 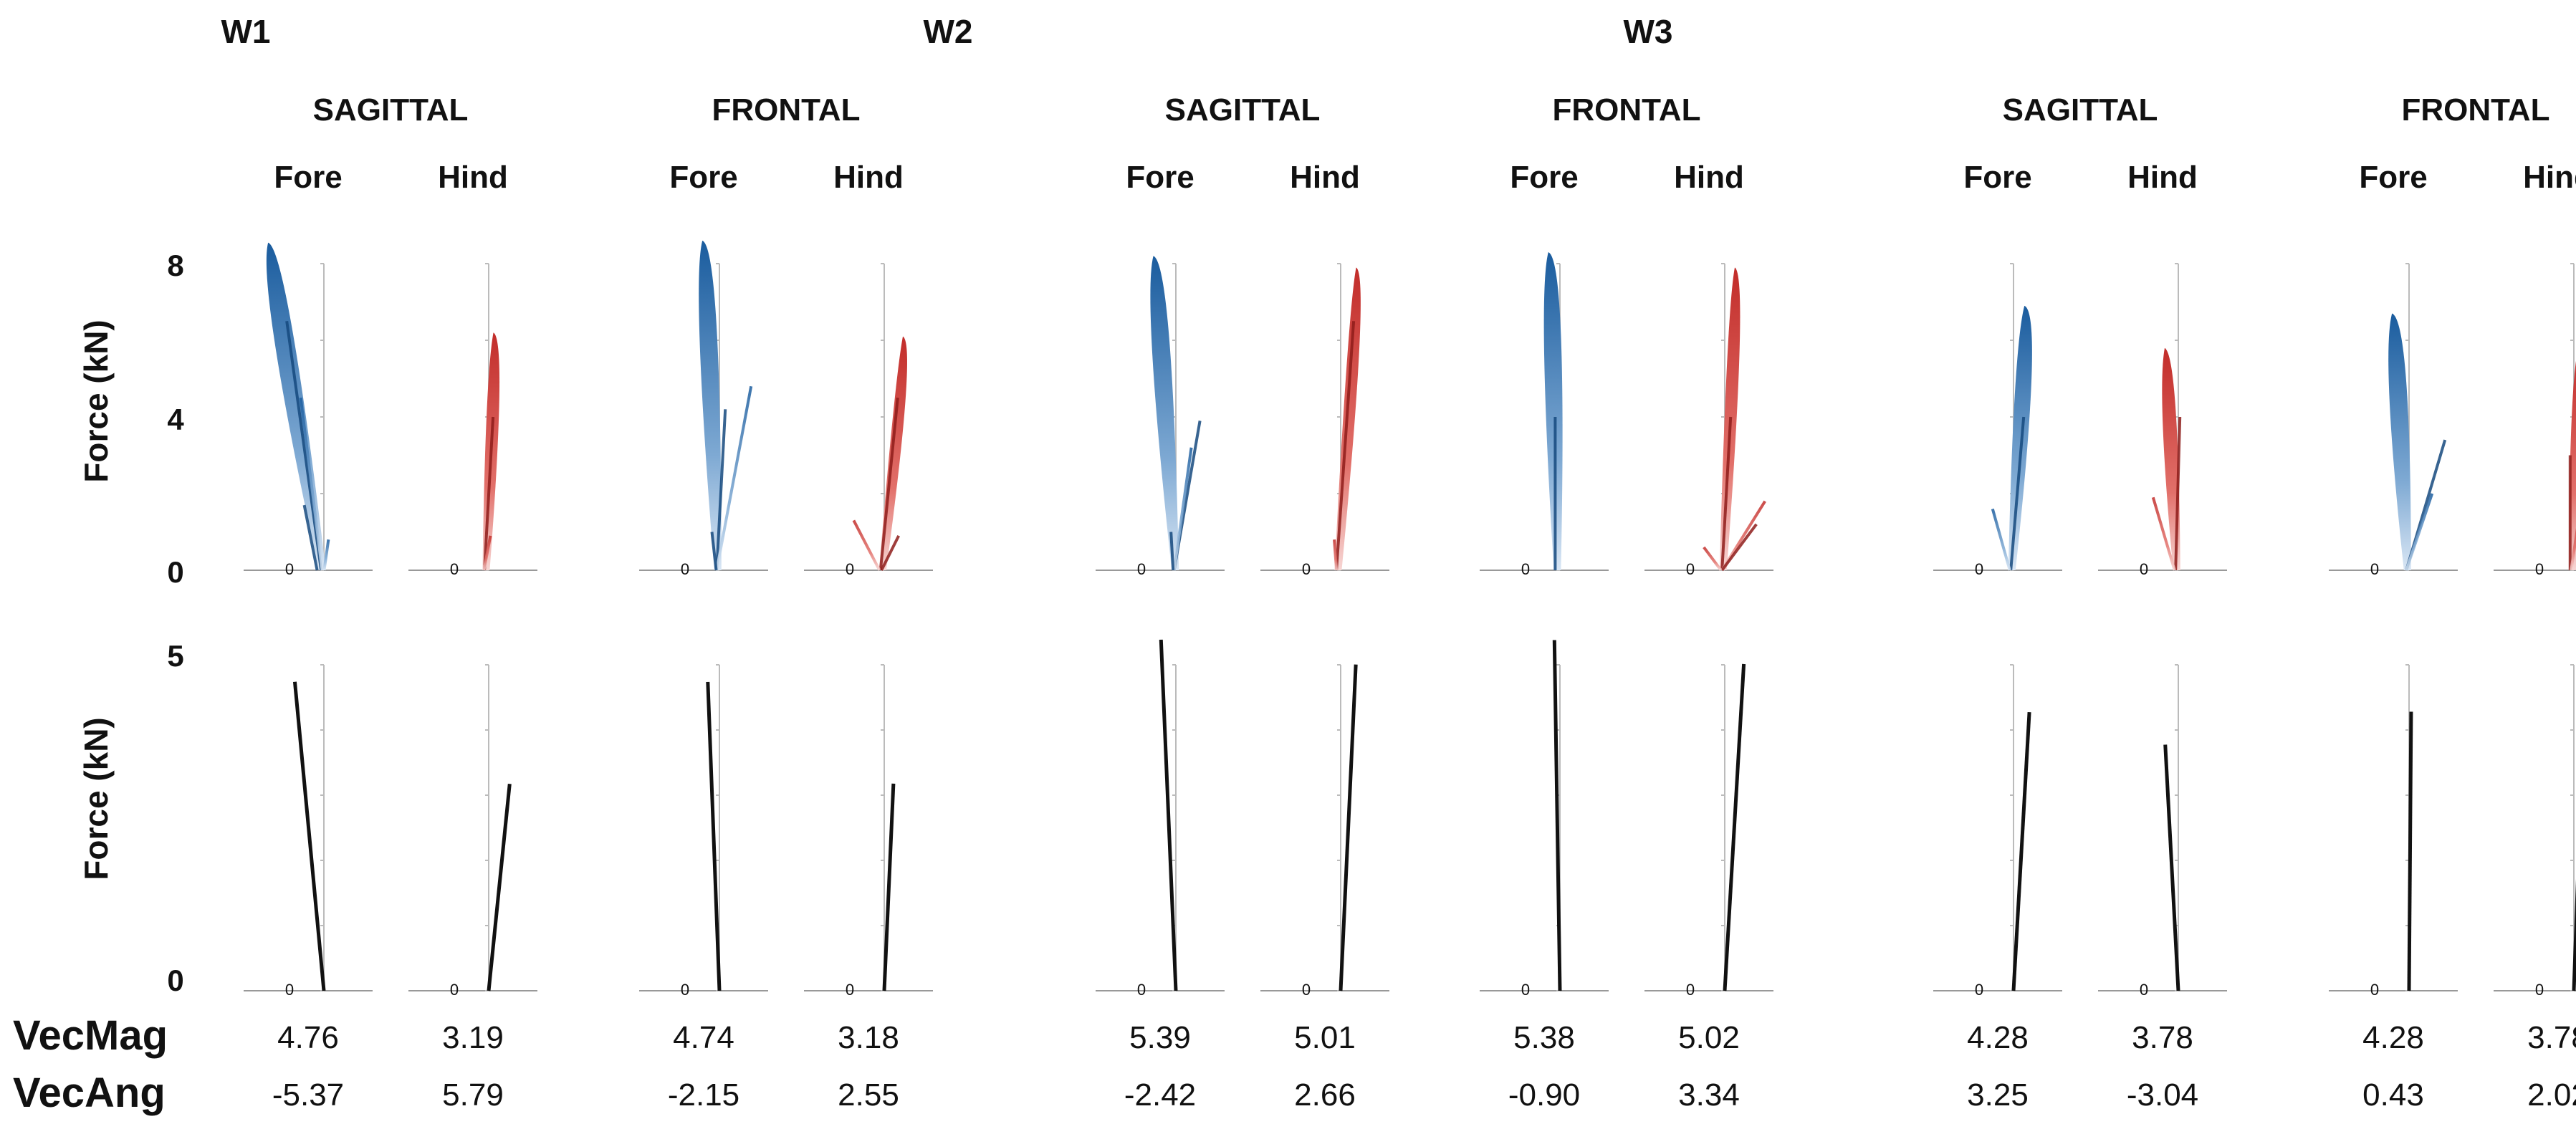 I want to click on limb-title-w3-sagittal-fore: Fore, so click(x=1997, y=177).